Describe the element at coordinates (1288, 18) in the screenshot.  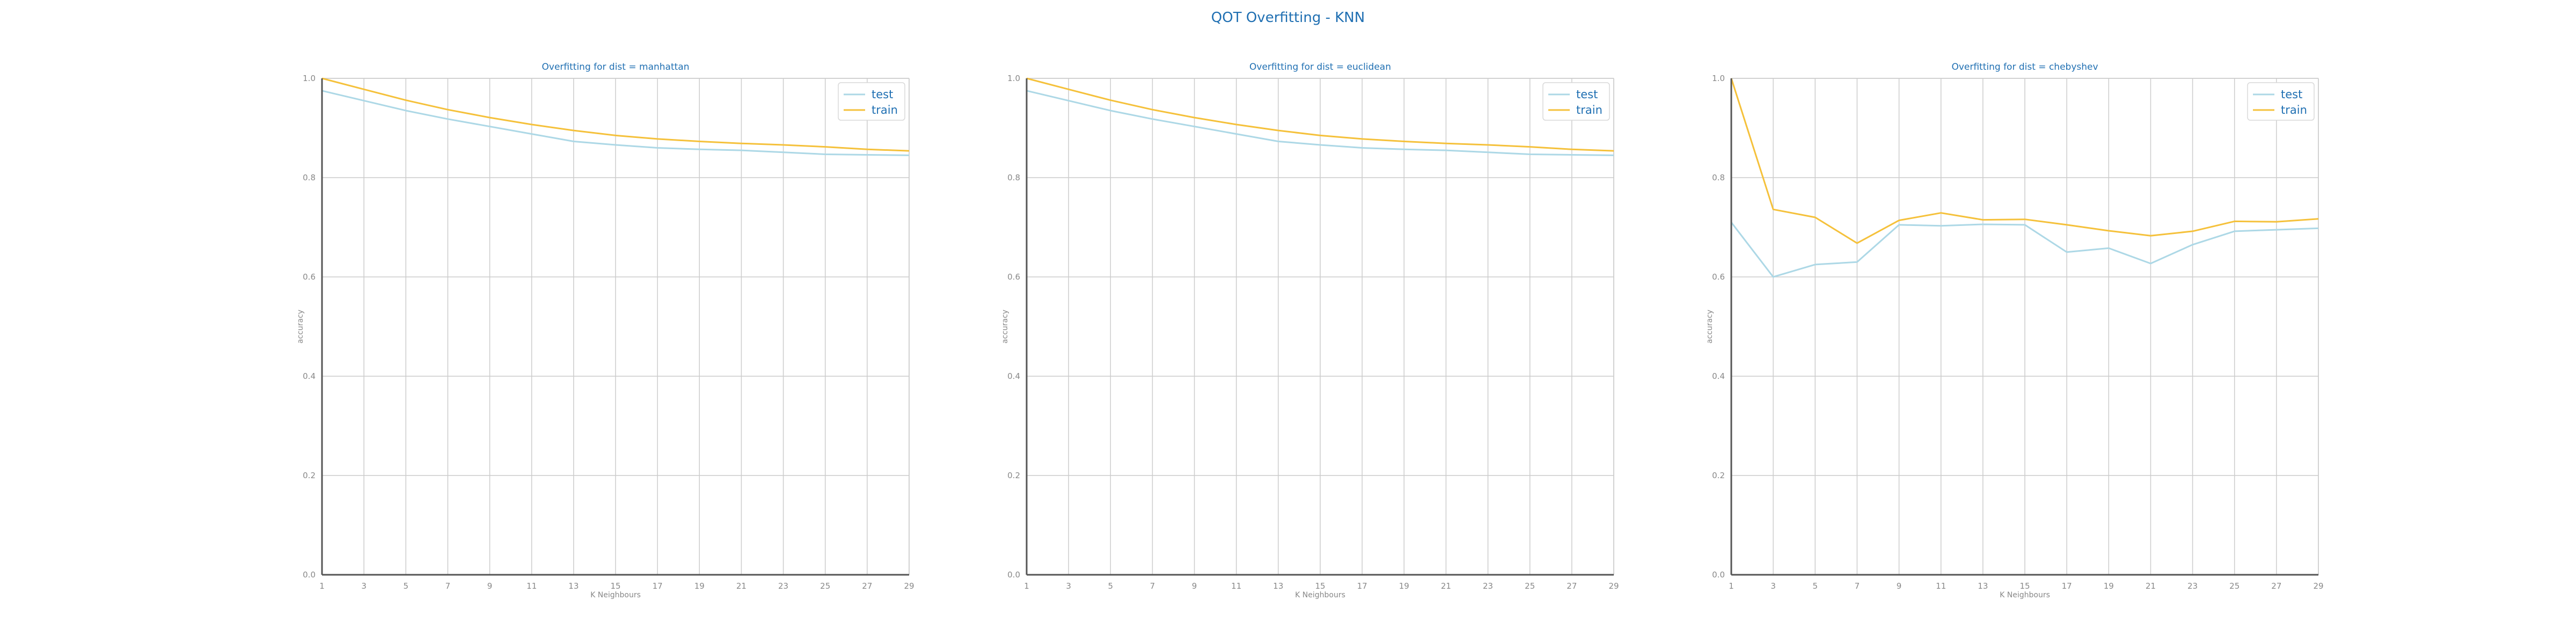
I see `figure-title: QOT Overfitting - KNN` at that location.